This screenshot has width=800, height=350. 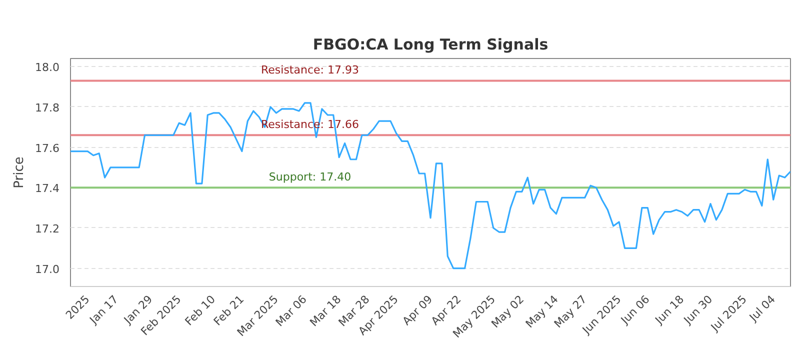 What do you see at coordinates (310, 177) in the screenshot?
I see `ref-line-label: Support: 17.40` at bounding box center [310, 177].